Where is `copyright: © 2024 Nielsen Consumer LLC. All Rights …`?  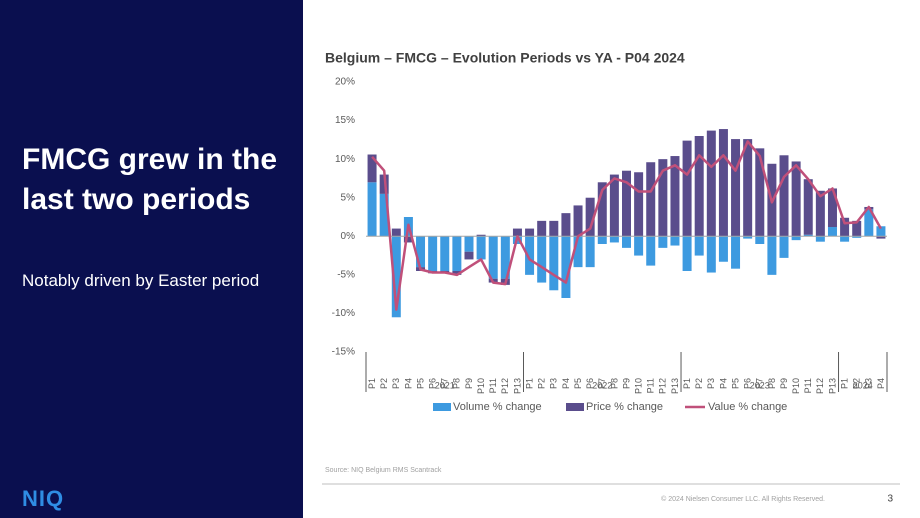 copyright: © 2024 Nielsen Consumer LLC. All Rights … is located at coordinates (743, 499).